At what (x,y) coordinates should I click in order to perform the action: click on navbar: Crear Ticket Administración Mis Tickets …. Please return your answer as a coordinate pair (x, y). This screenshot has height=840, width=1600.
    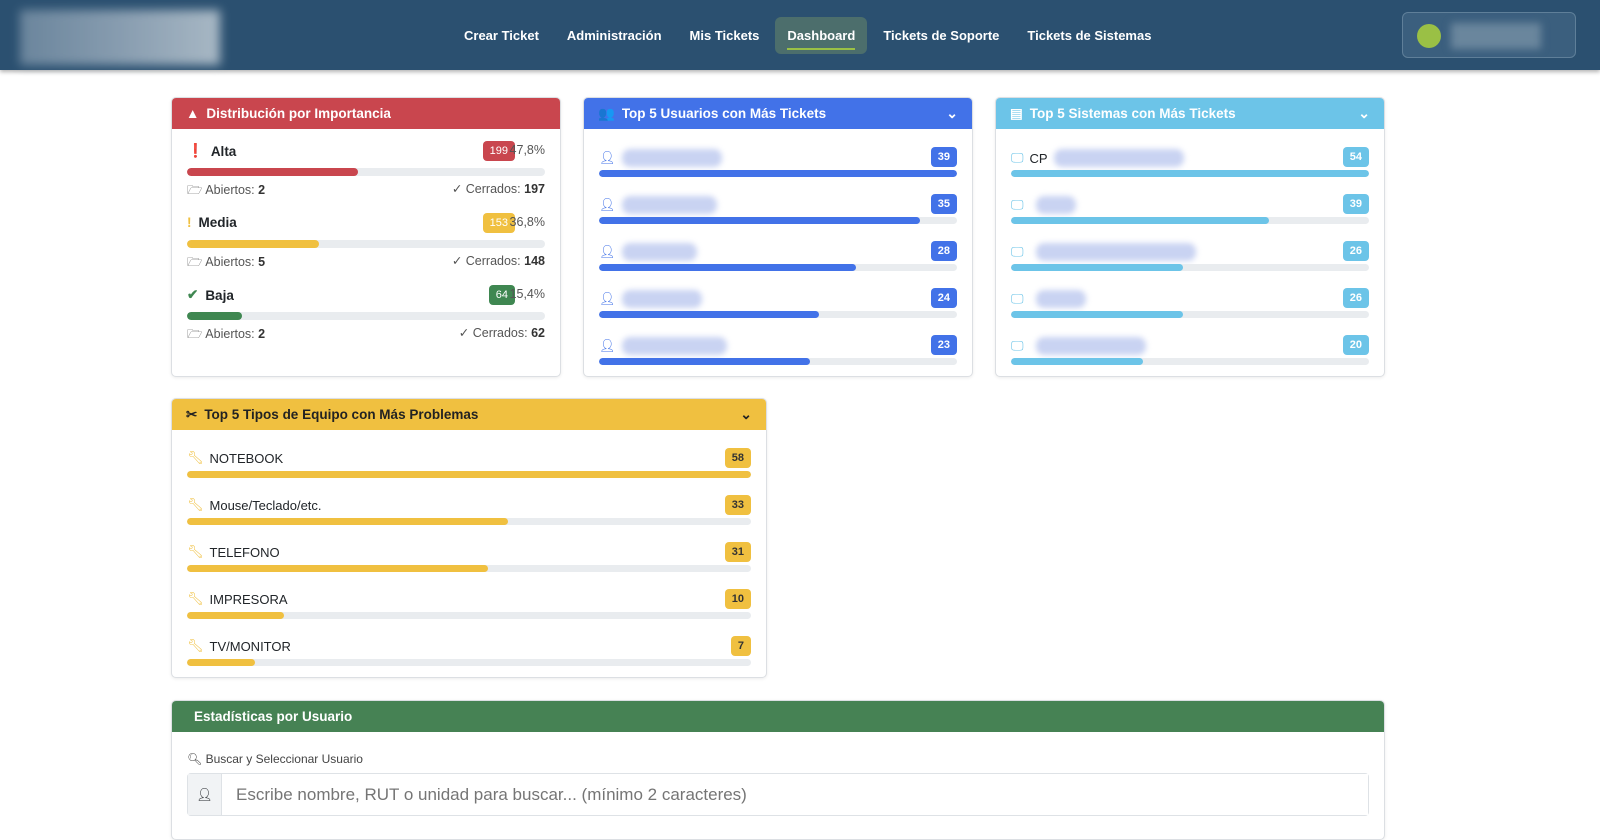
    Looking at the image, I should click on (800, 35).